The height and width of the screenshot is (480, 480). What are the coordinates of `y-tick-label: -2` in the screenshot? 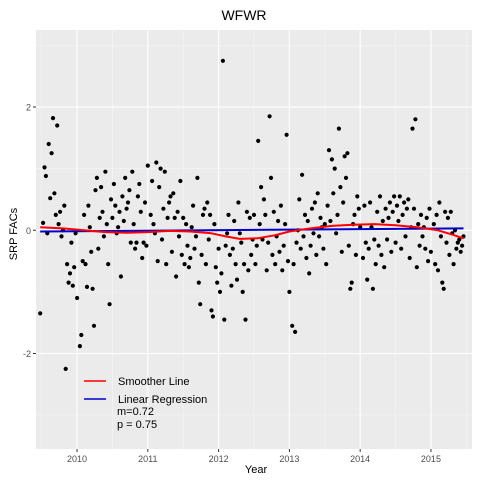 It's located at (27, 354).